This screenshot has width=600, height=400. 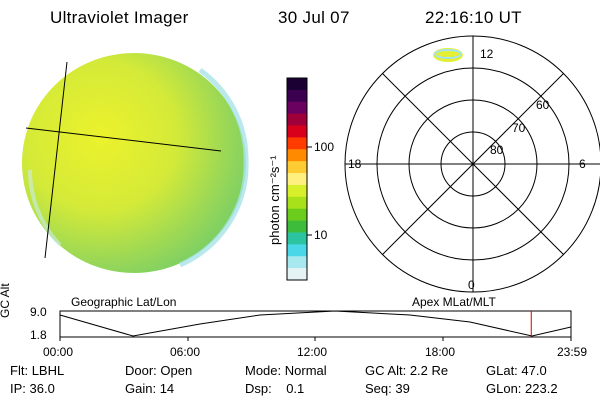 I want to click on mlat-label-80: 80, so click(x=497, y=150).